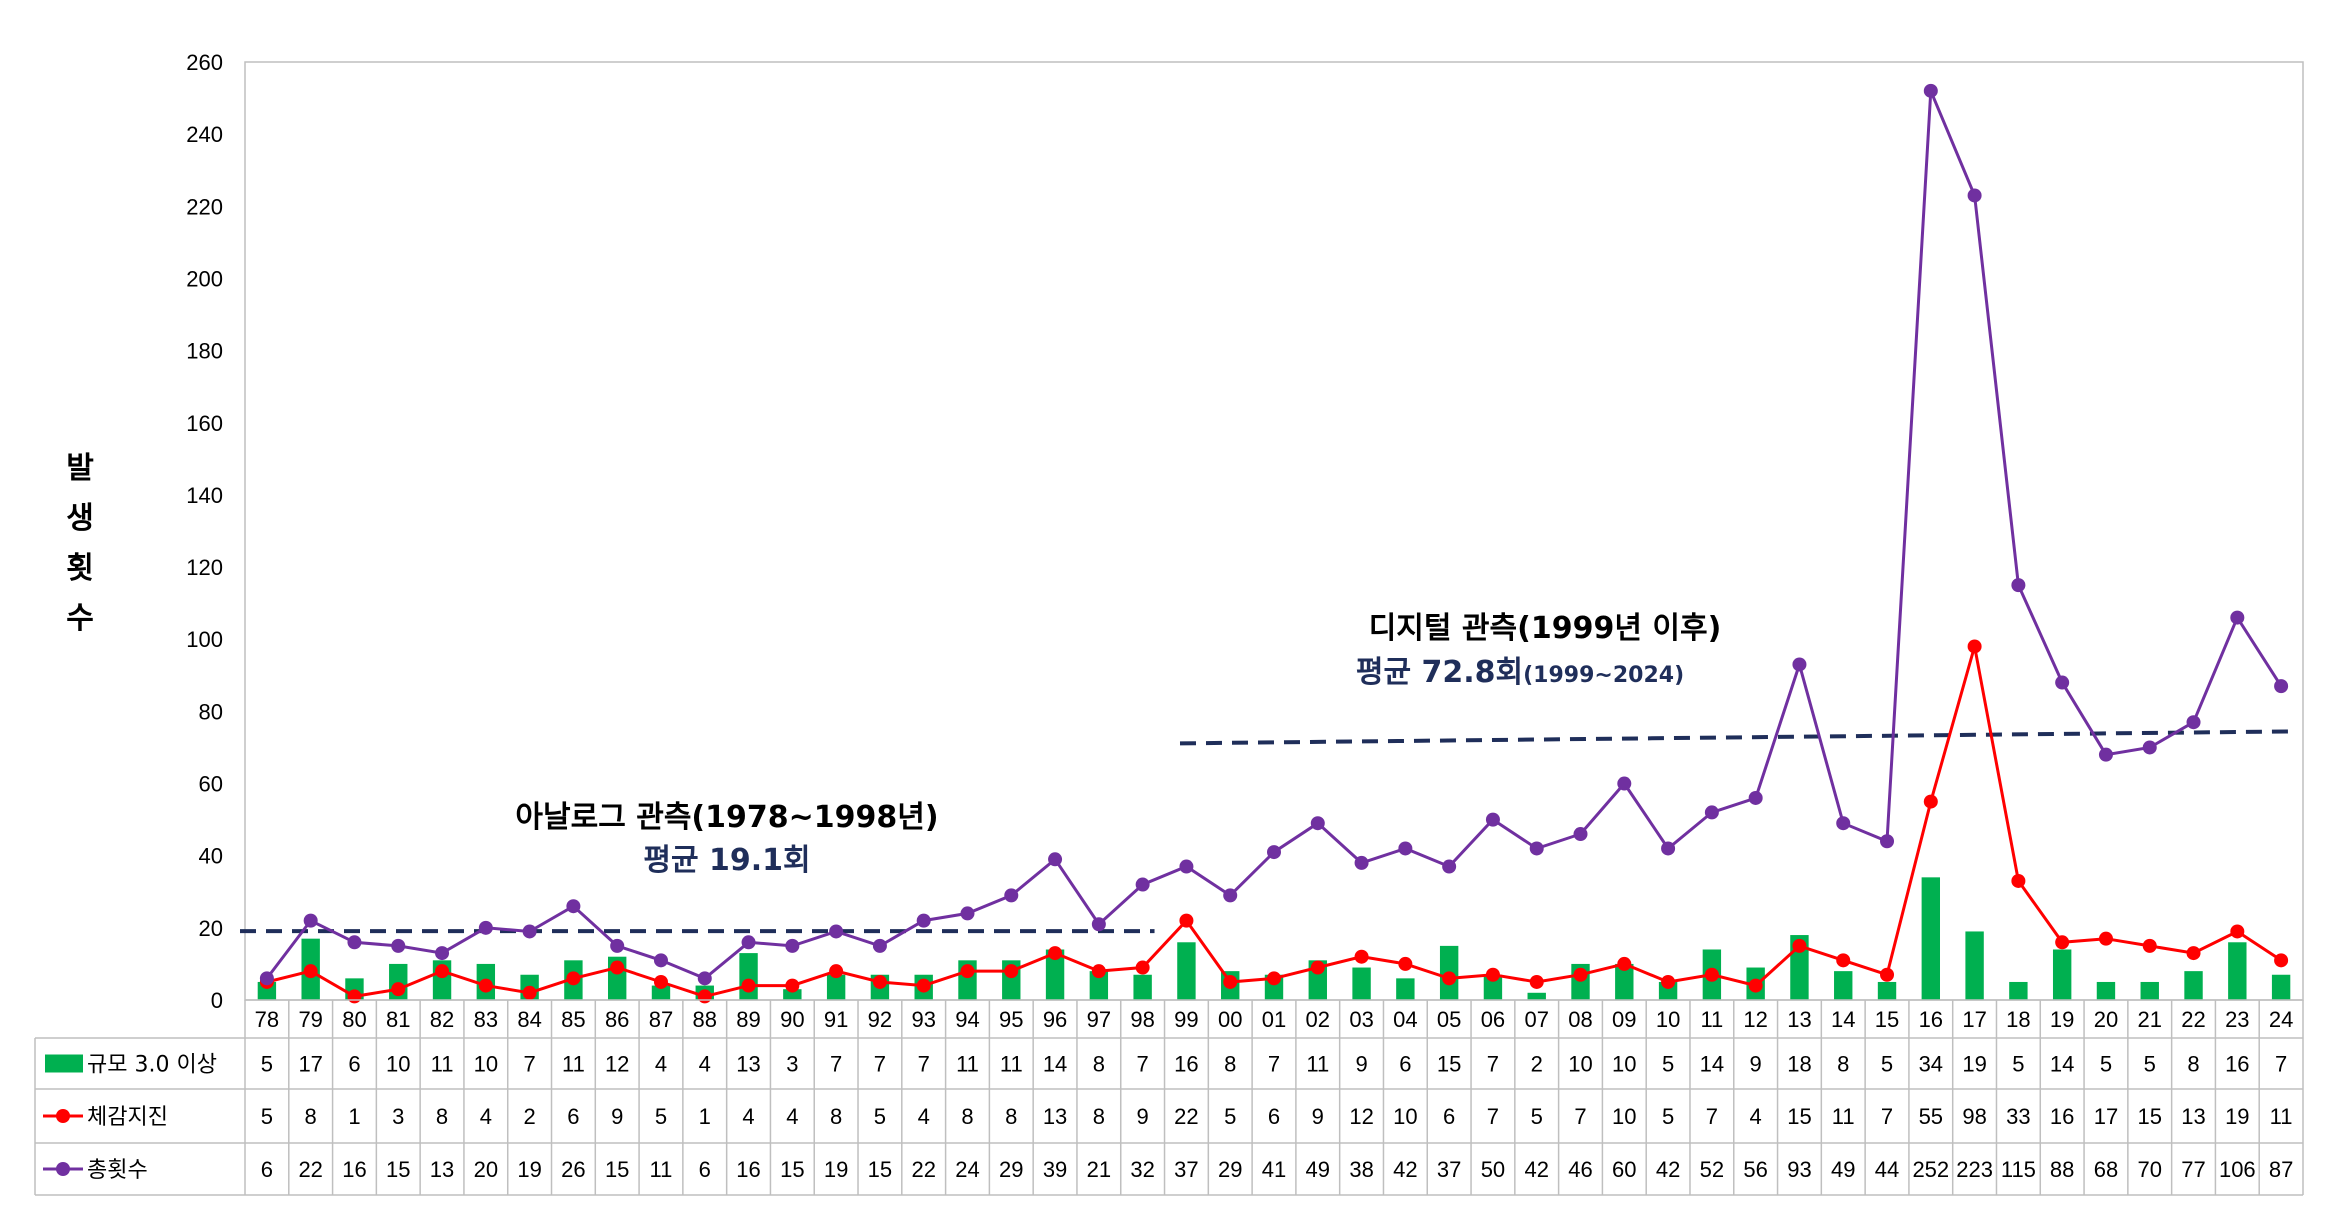 The image size is (2344, 1224). Describe the element at coordinates (1974, 1019) in the screenshot. I see `x-tick-label: 17` at that location.